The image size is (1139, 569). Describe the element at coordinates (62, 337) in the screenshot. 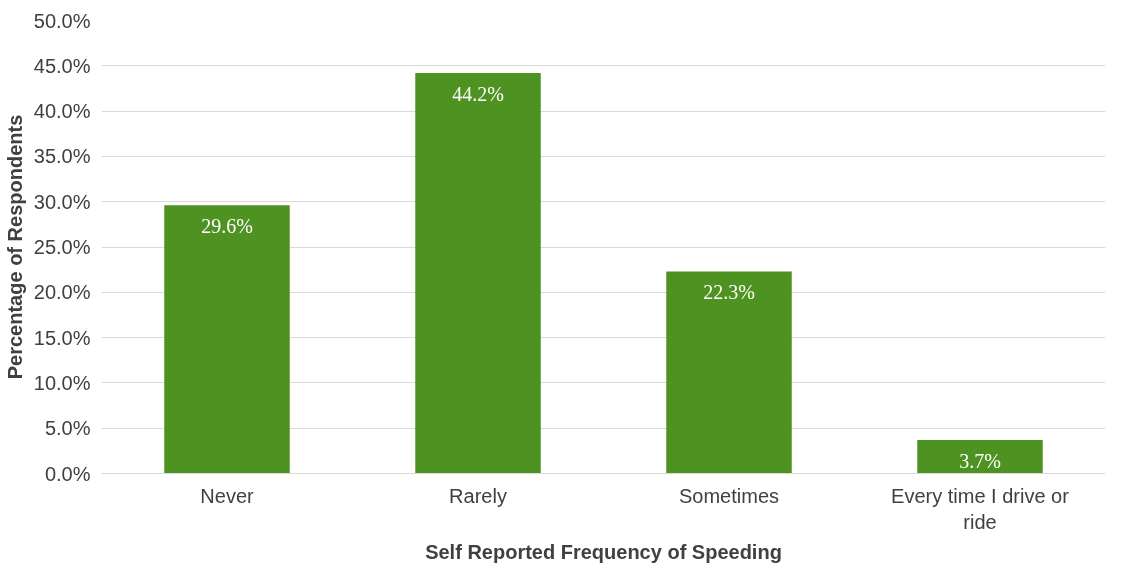

I see `y-tick-label: 15.0%` at that location.